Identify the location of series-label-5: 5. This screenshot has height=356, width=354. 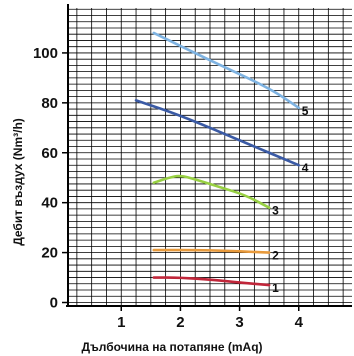
(305, 111).